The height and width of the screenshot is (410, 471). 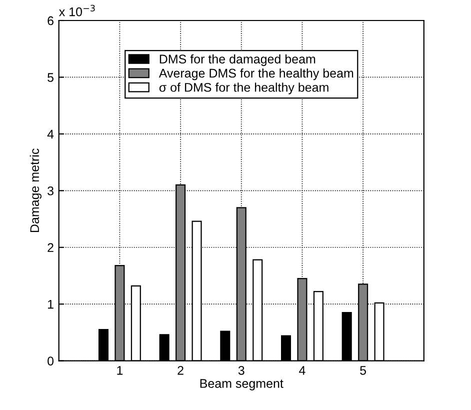 I want to click on y-tick-label: 3, so click(x=51, y=191).